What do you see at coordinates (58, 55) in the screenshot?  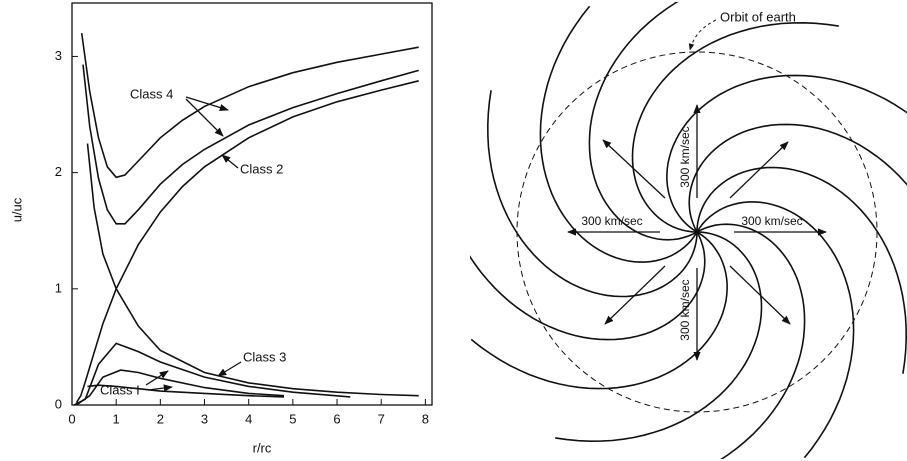 I see `y-tick-label: 3` at bounding box center [58, 55].